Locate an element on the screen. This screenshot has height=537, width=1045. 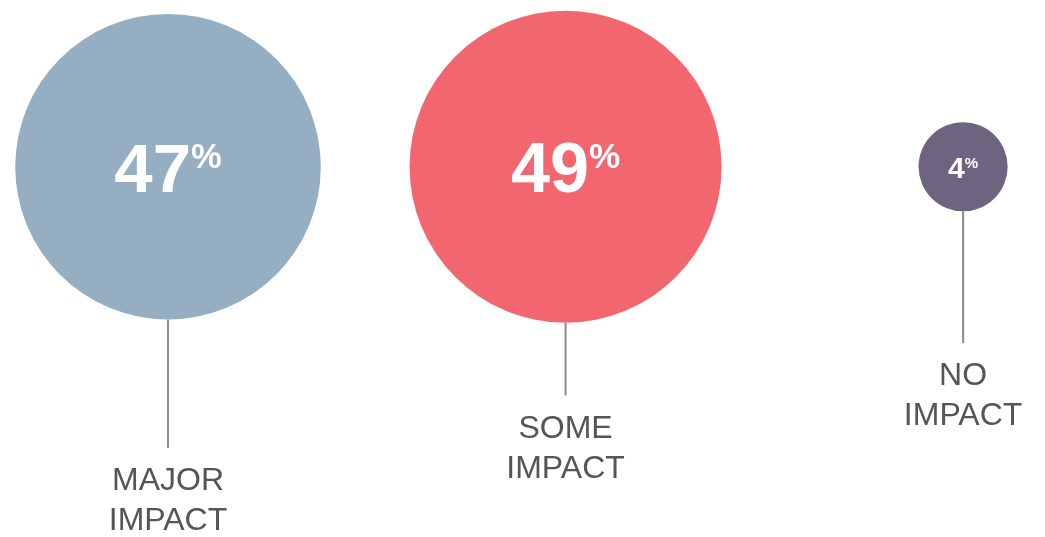
category-label: MAJOR IMPACT is located at coordinates (168, 499).